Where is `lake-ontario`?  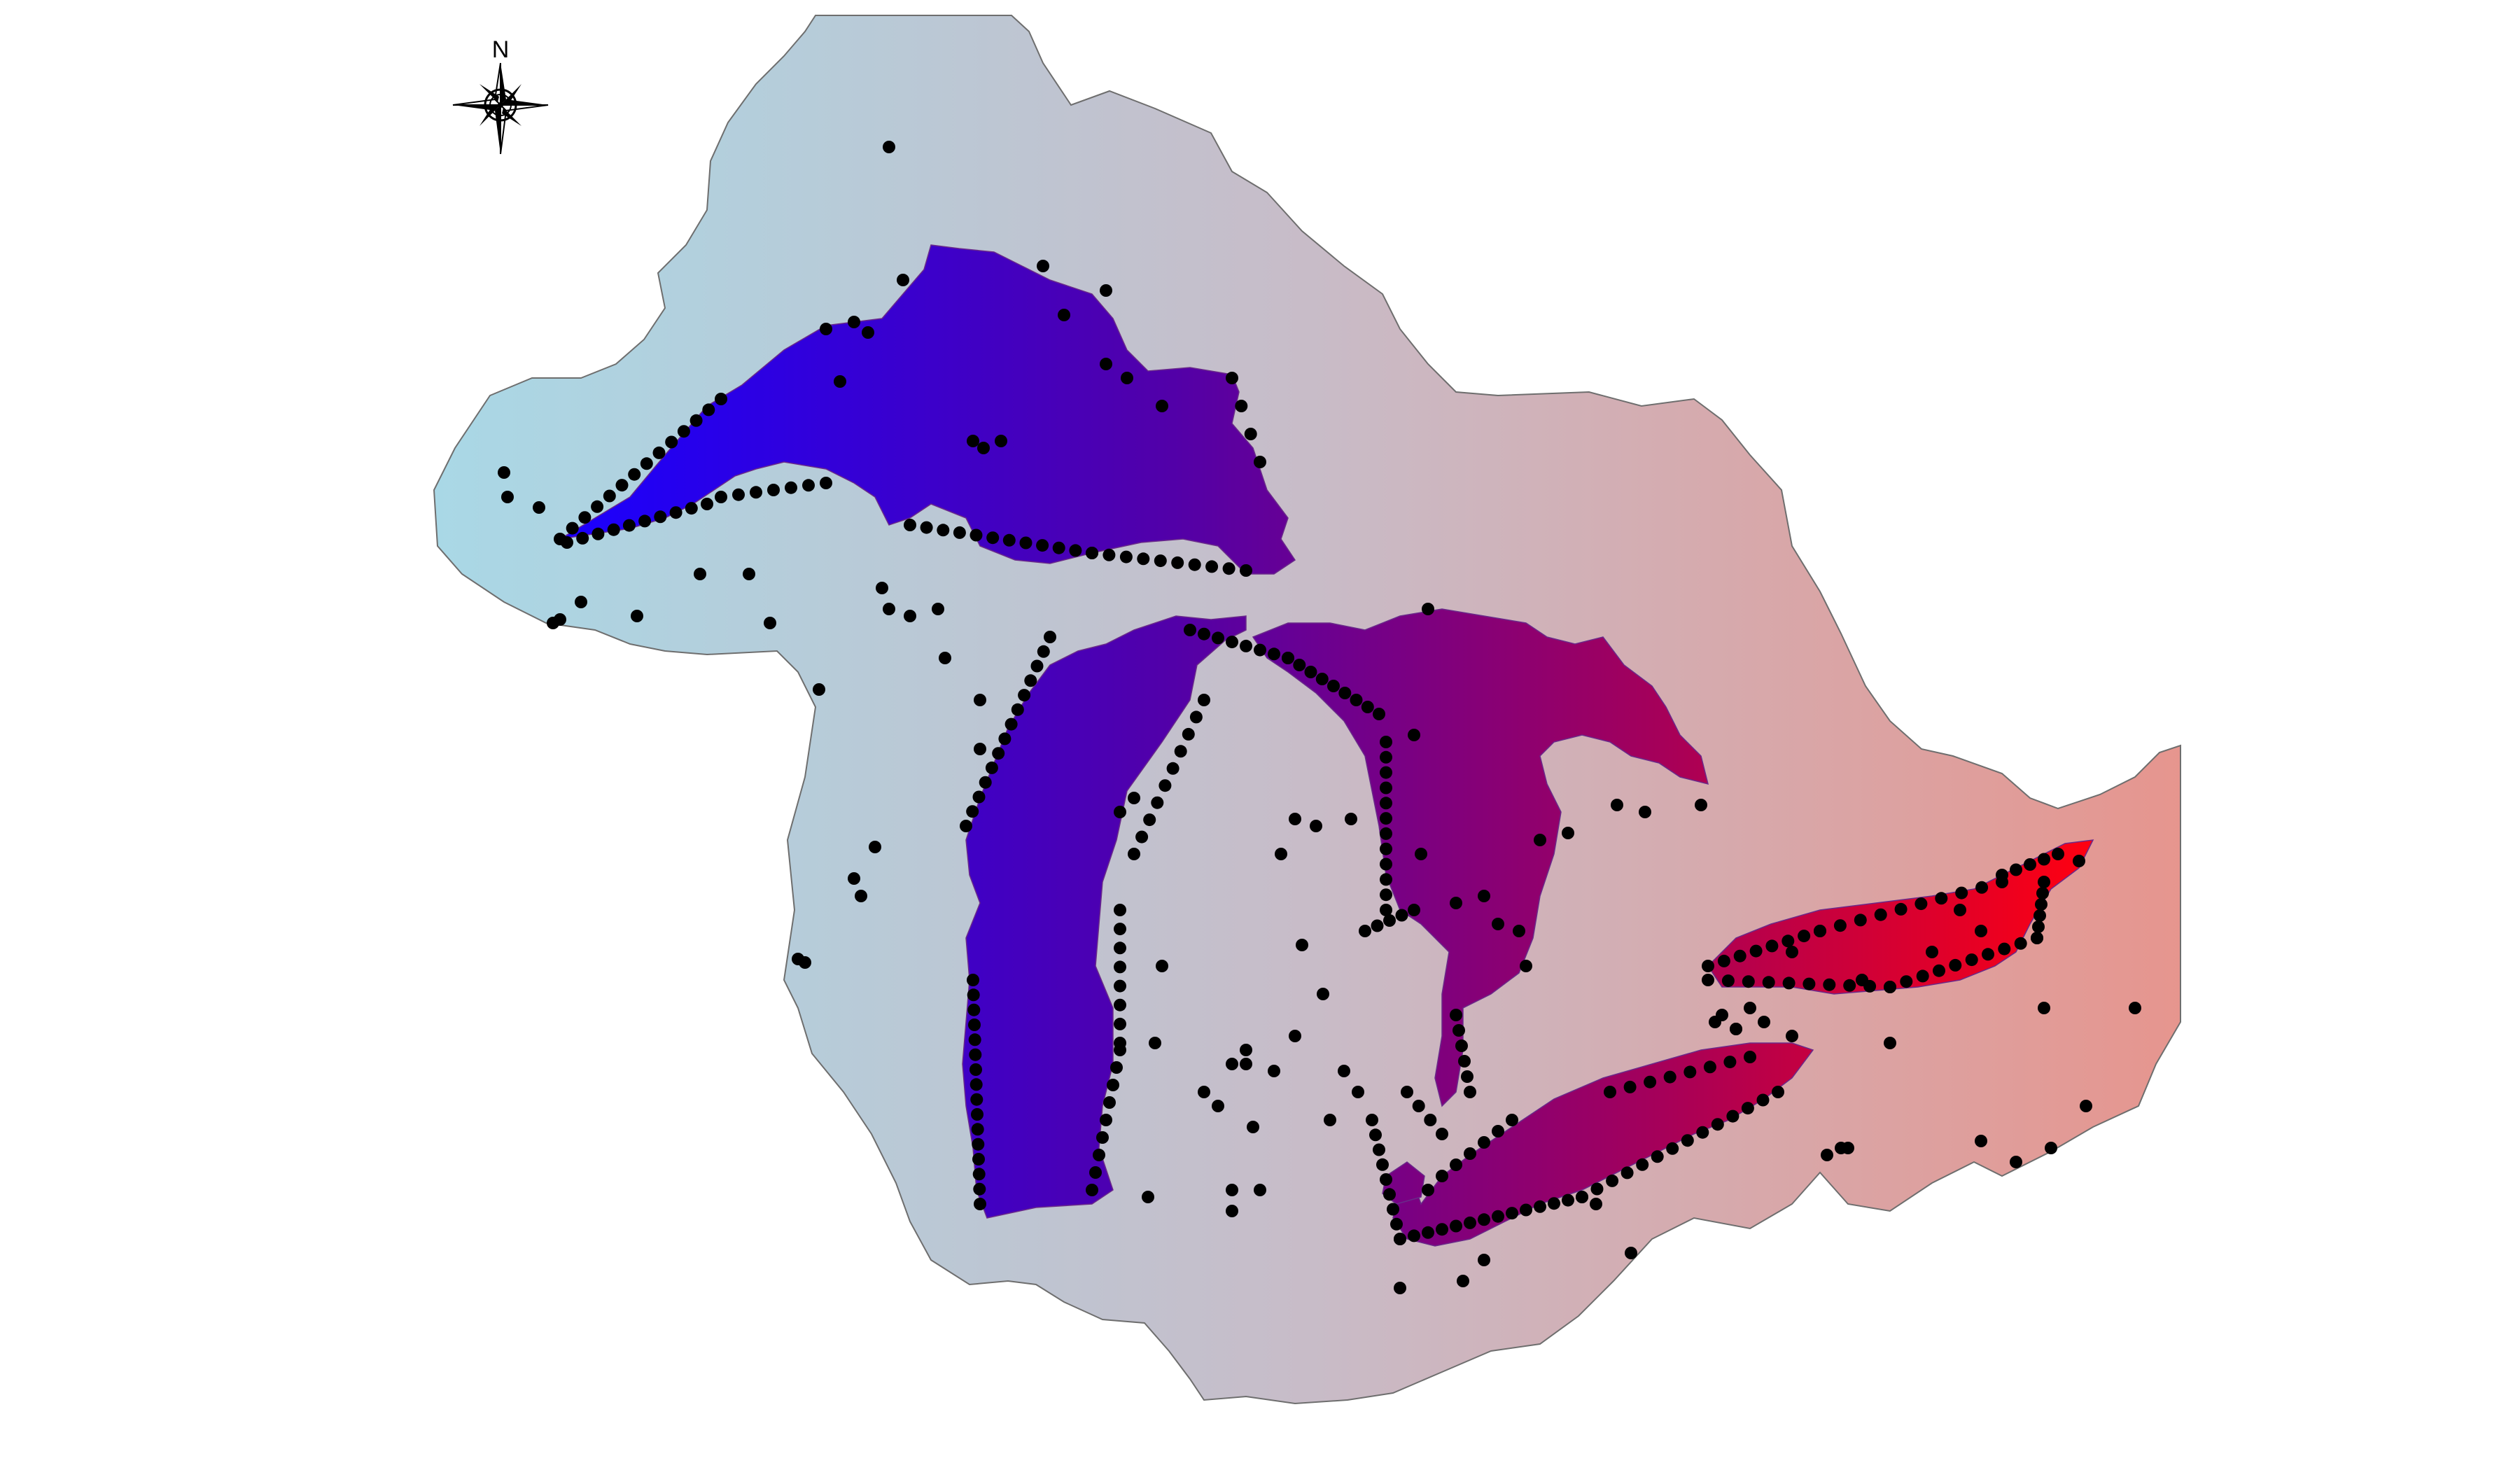
lake-ontario is located at coordinates (1900, 917).